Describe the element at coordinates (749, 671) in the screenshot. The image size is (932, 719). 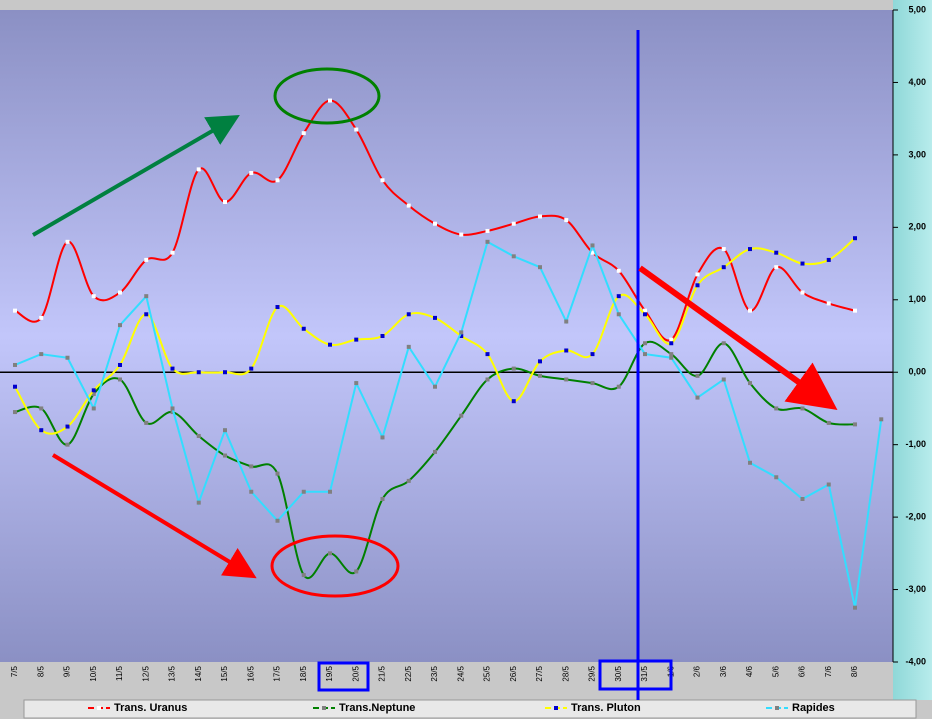
I see `x-tick-label: 4/6` at that location.